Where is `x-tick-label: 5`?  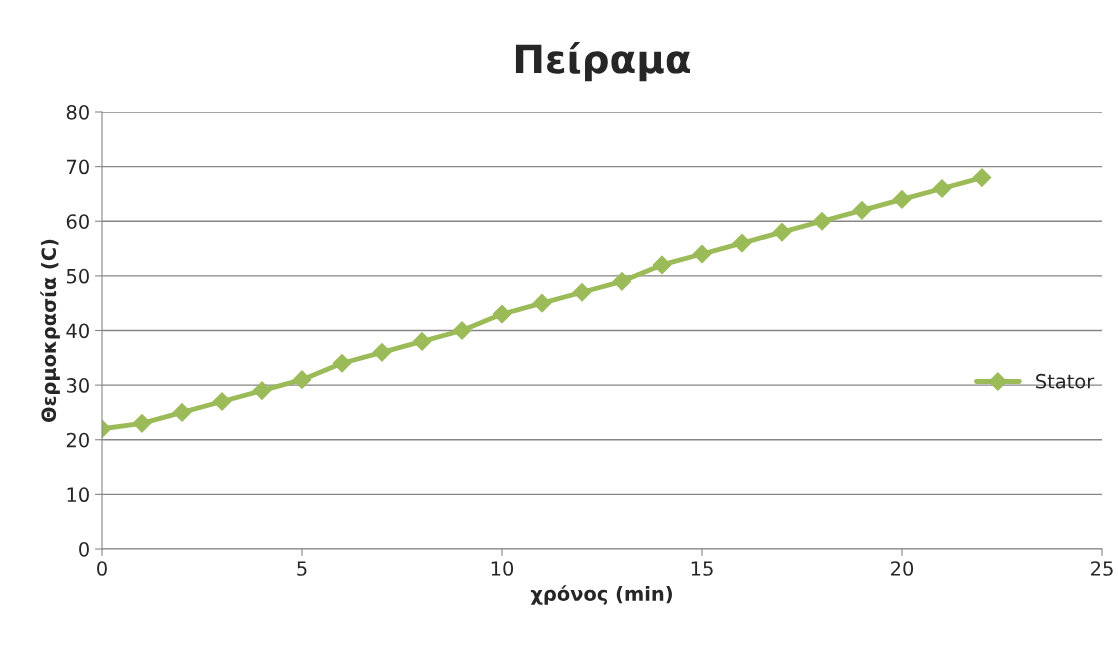
x-tick-label: 5 is located at coordinates (302, 568).